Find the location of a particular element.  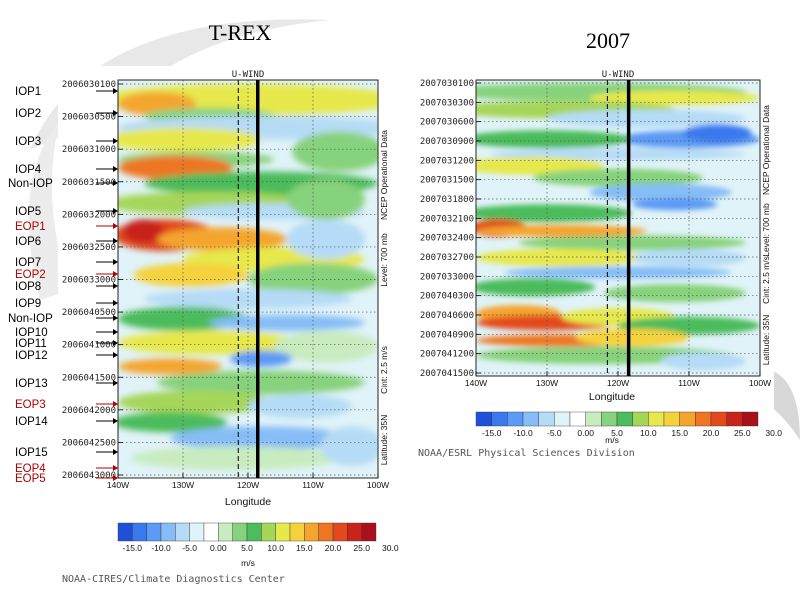

left-chart-title: U-WIND is located at coordinates (248, 75).